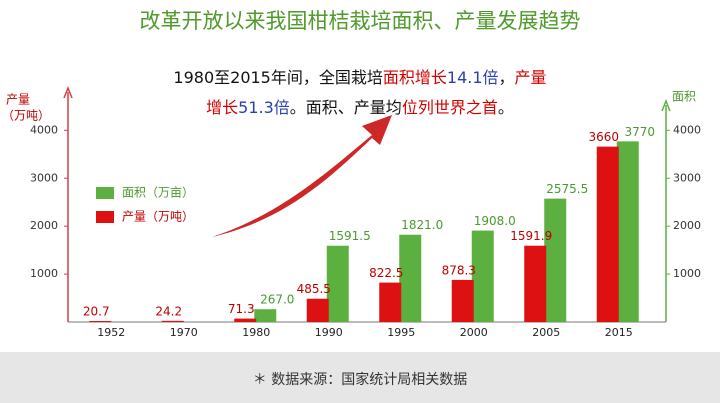 The height and width of the screenshot is (403, 720). Describe the element at coordinates (687, 177) in the screenshot. I see `y2-tick-label: 3000` at that location.